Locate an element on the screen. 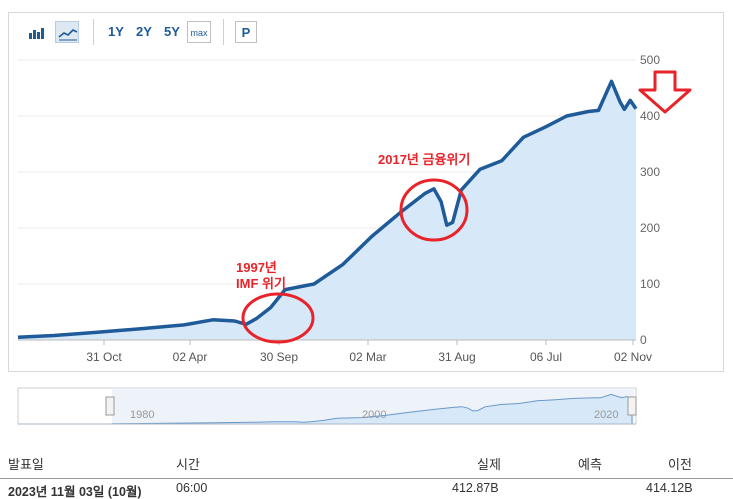 The height and width of the screenshot is (499, 733). x-tick-label: 02 Mar is located at coordinates (367, 357).